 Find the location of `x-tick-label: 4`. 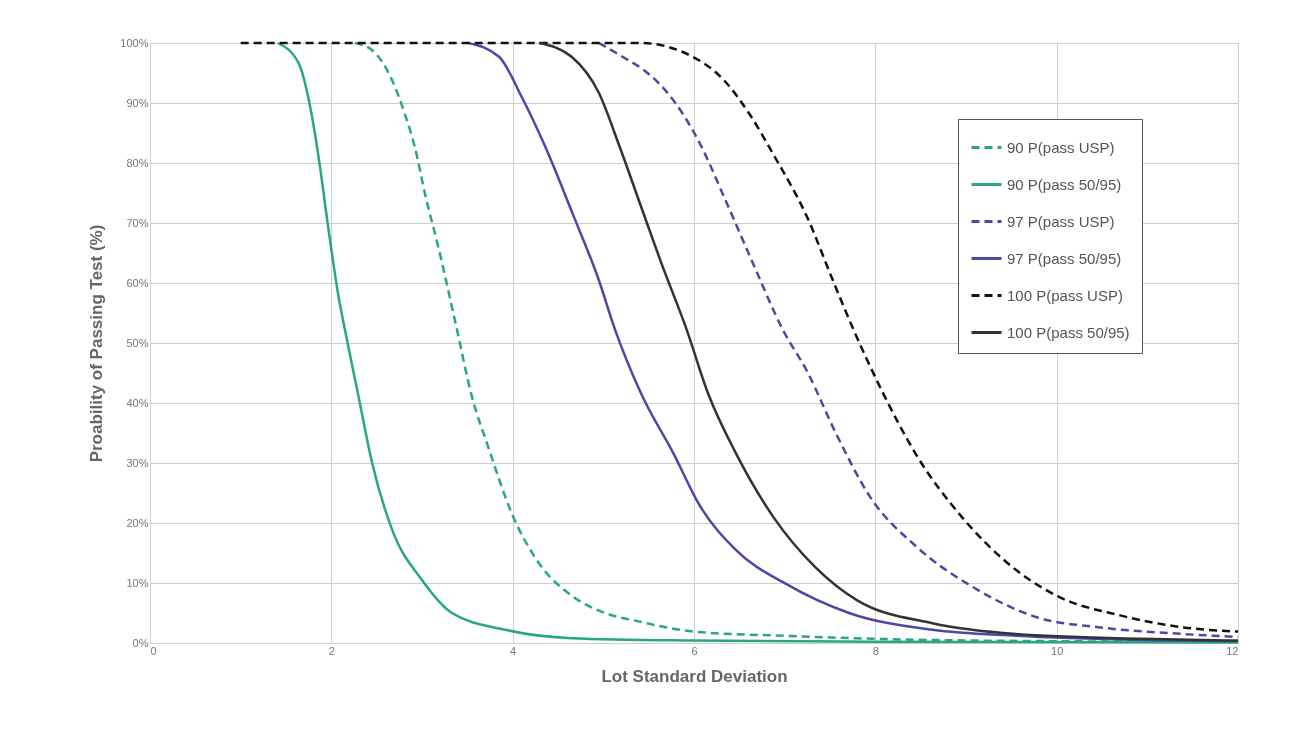

x-tick-label: 4 is located at coordinates (513, 650).